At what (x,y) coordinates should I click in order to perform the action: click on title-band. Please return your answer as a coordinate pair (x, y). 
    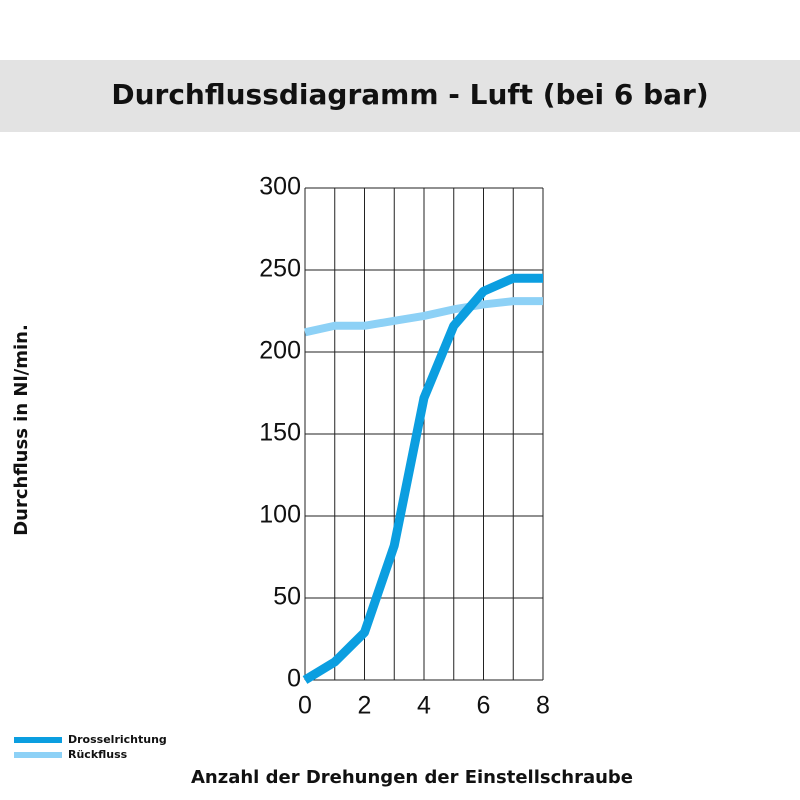
    Looking at the image, I should click on (400, 96).